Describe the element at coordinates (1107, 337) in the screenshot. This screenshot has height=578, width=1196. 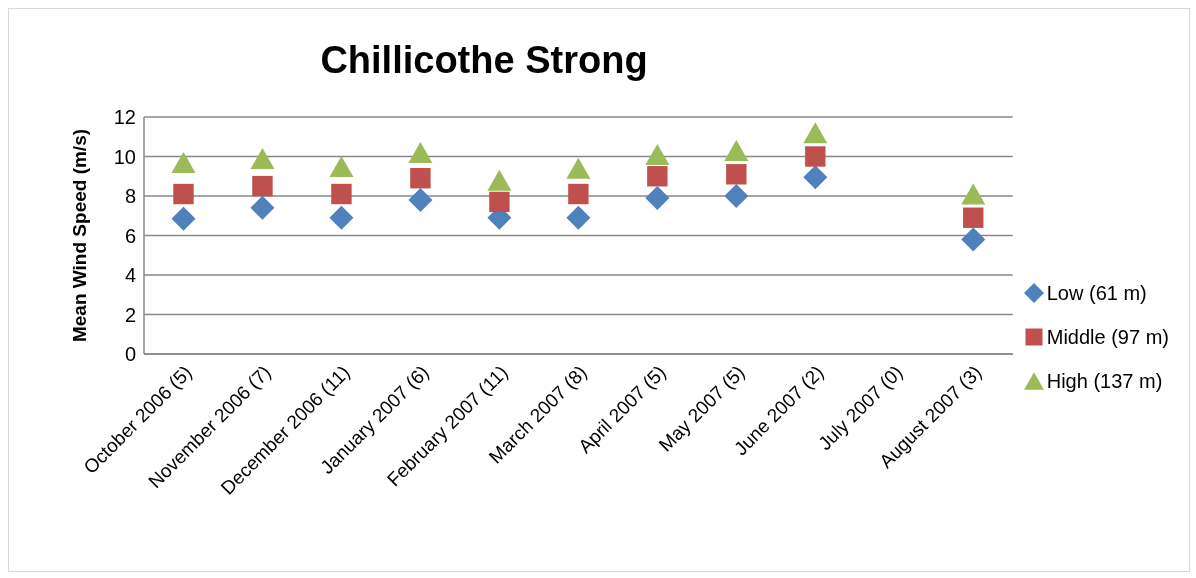
I see `legend-label: Middle (97 m)` at that location.